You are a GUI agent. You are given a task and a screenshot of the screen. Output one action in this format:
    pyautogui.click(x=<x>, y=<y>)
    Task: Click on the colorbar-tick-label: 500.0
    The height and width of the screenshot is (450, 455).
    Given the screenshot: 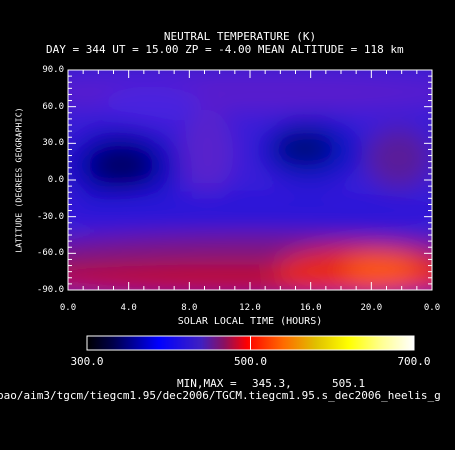 What is the action you would take?
    pyautogui.click(x=250, y=361)
    